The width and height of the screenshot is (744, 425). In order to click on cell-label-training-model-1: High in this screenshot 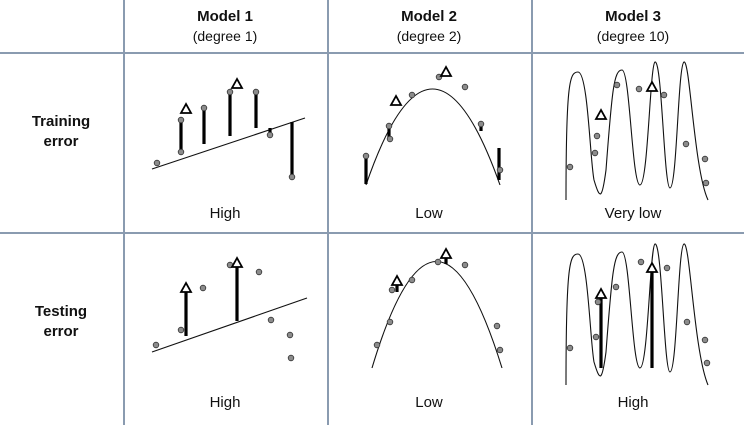, I will do `click(225, 213)`.